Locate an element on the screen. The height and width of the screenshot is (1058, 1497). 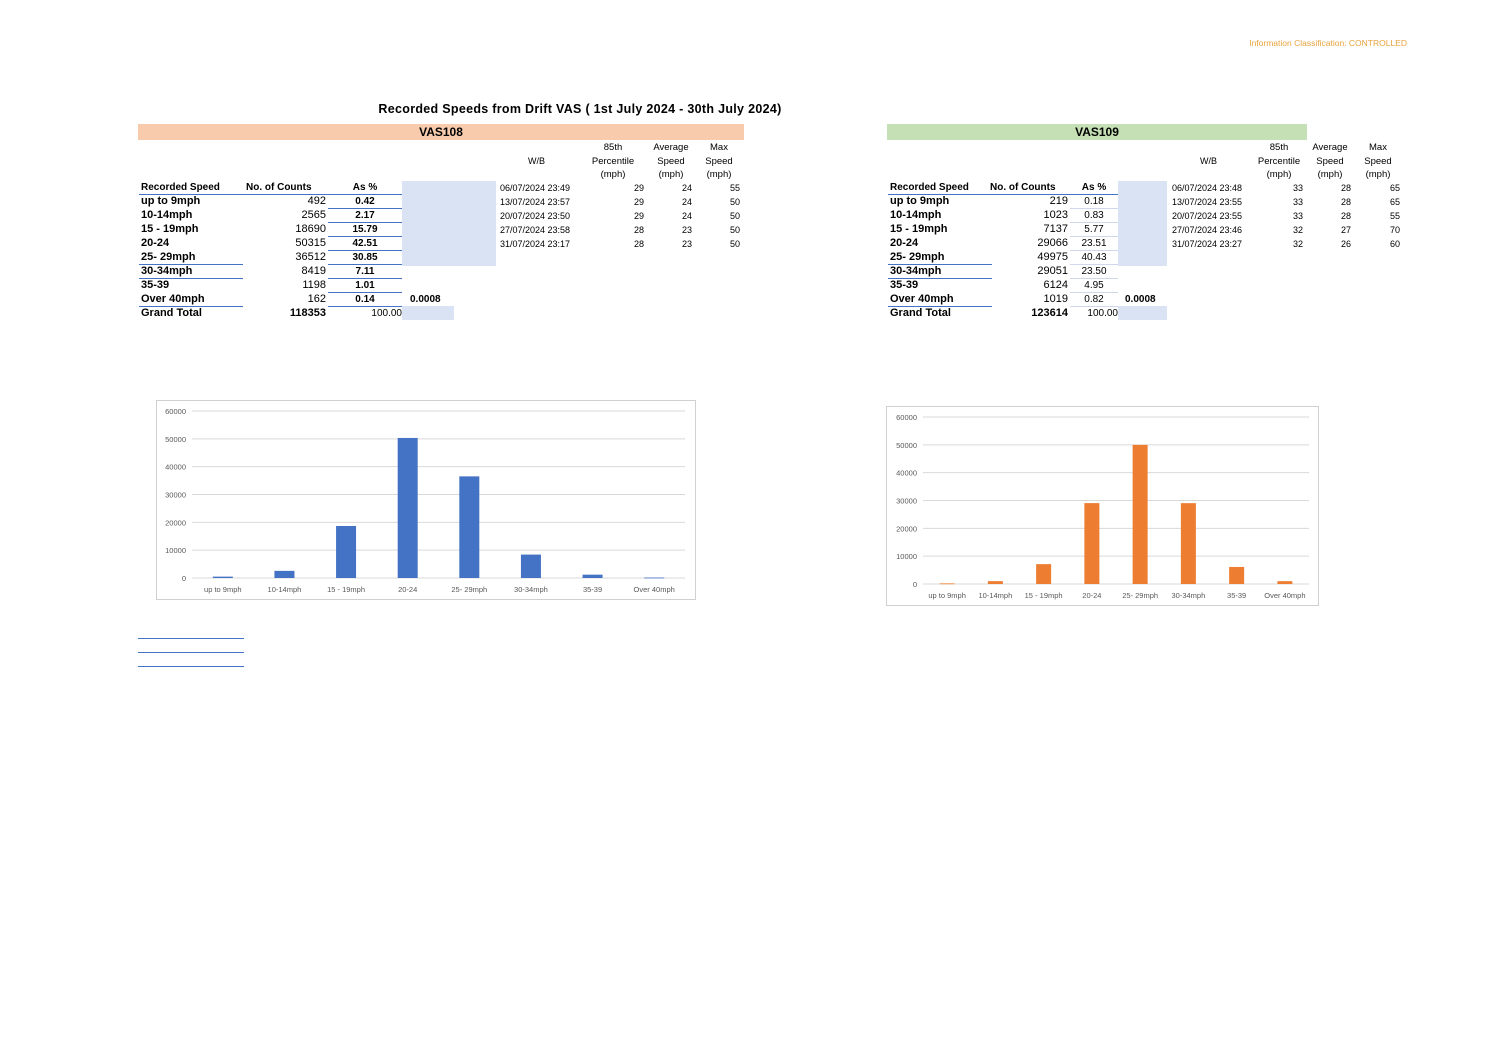
wb-date: 20/07/2024 23:55 is located at coordinates (1207, 216).